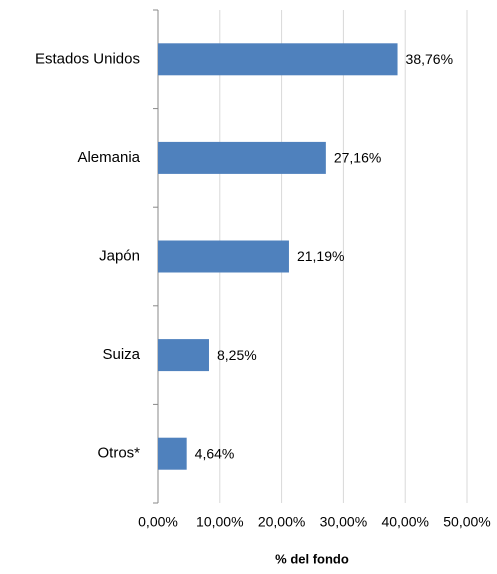  I want to click on data-label: 38,76%, so click(429, 59).